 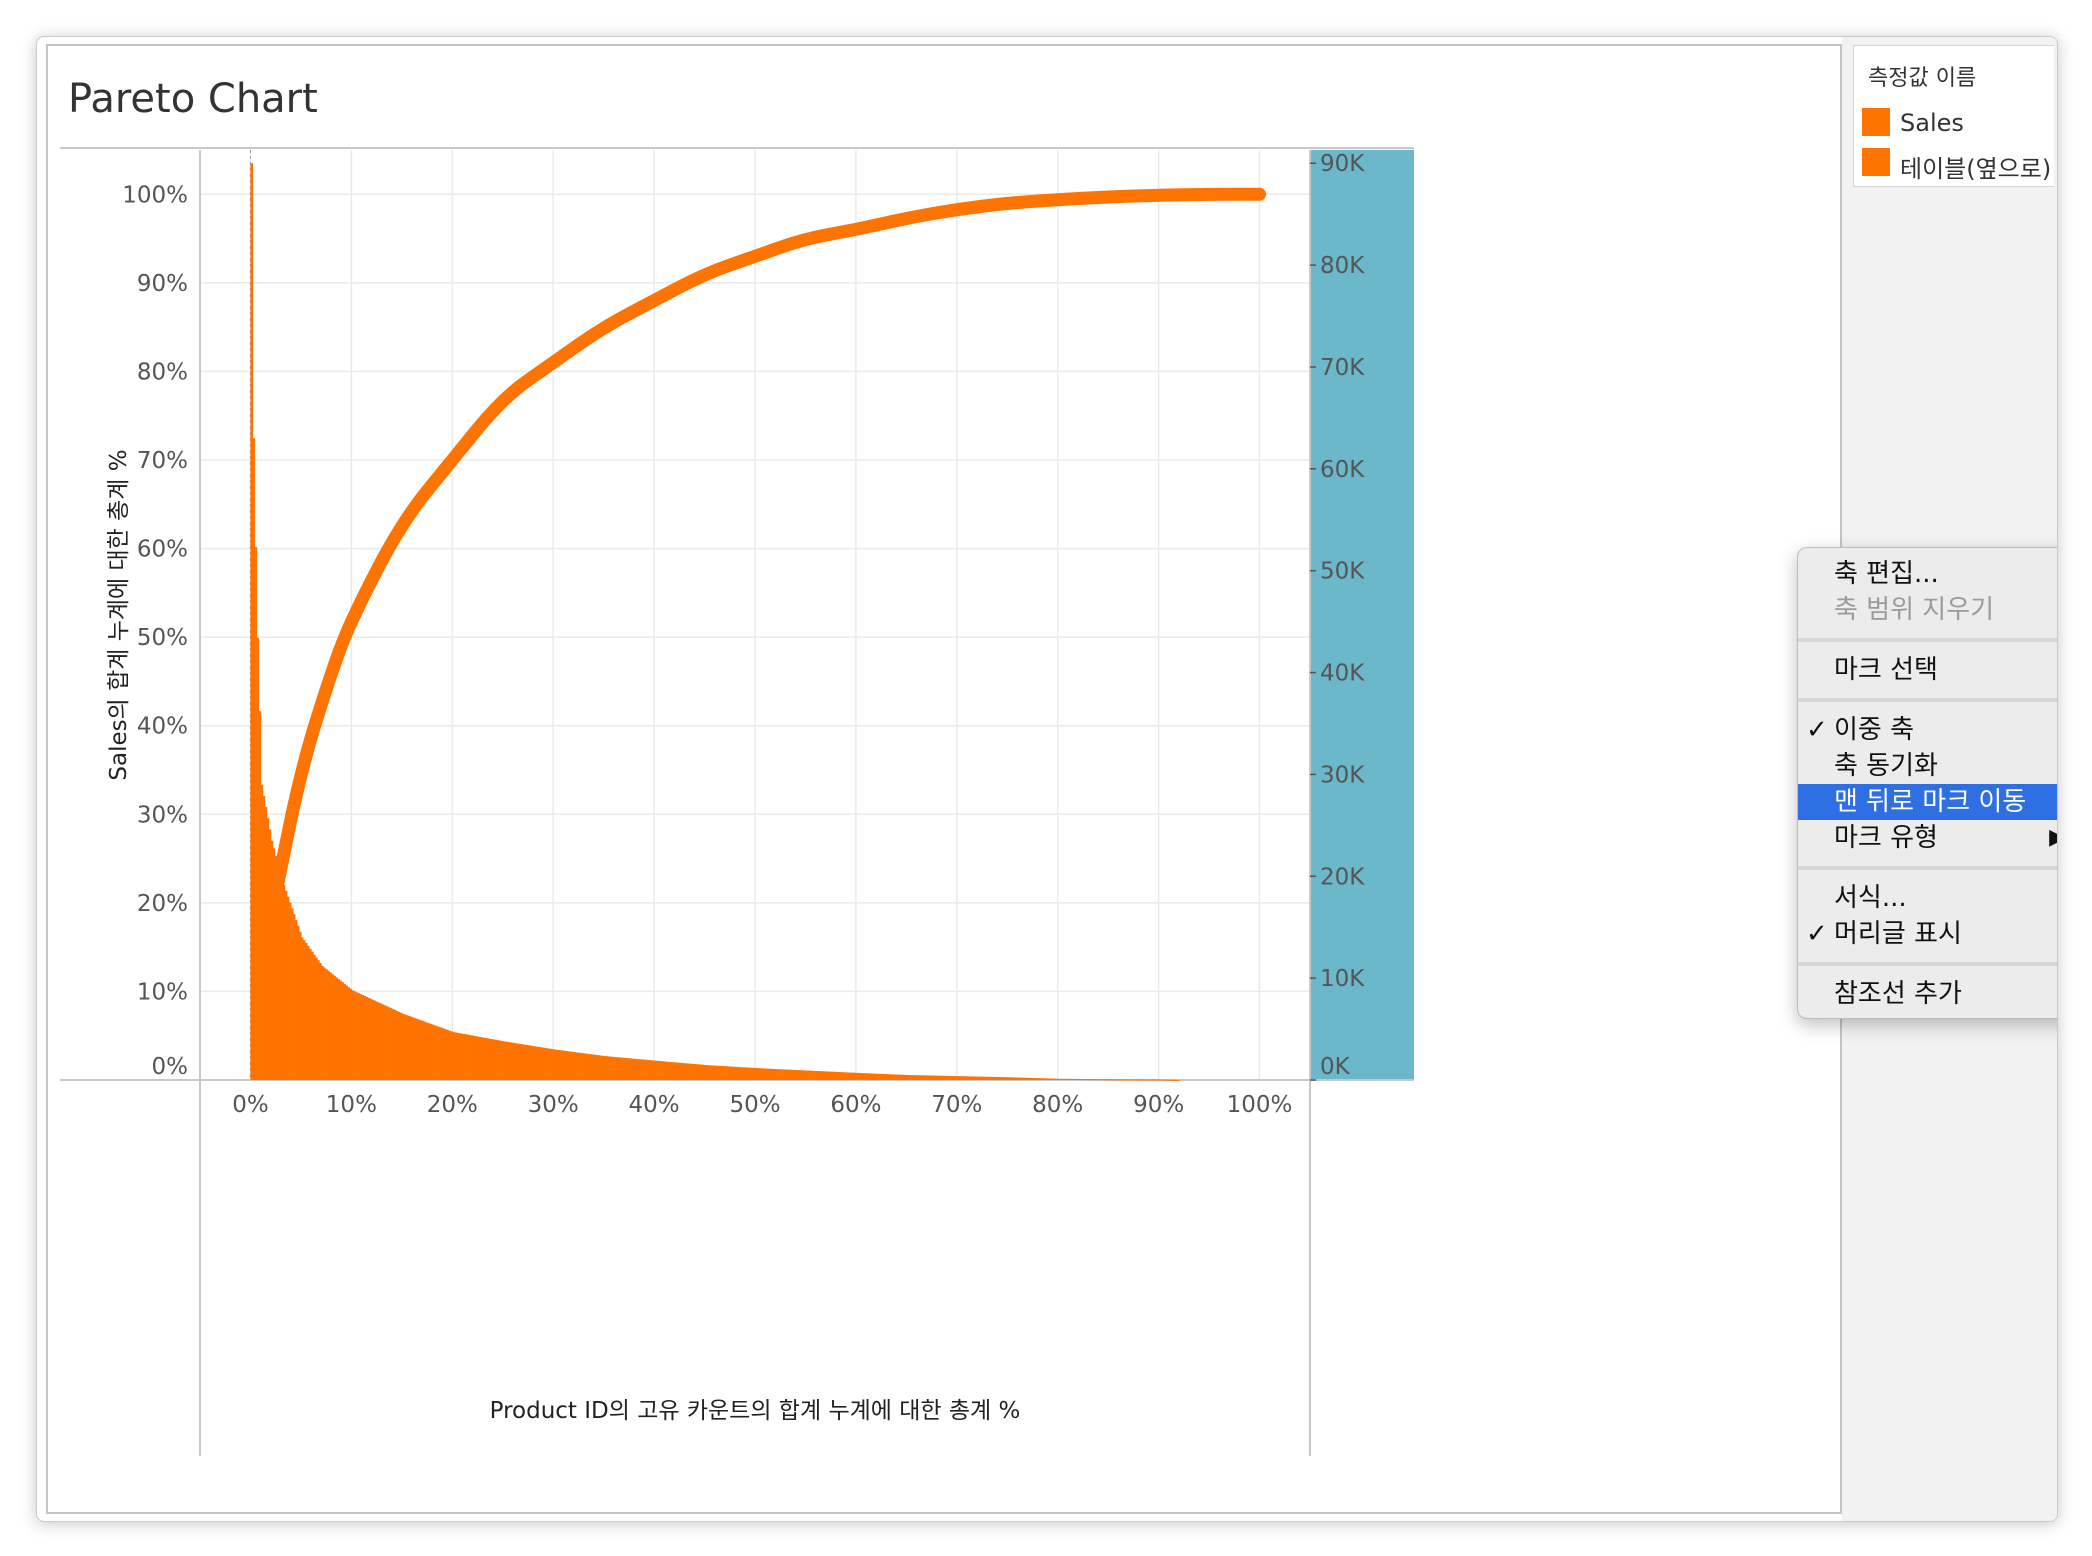 What do you see at coordinates (1898, 994) in the screenshot?
I see `menu-item-add-reference-line: 참조선 추가` at bounding box center [1898, 994].